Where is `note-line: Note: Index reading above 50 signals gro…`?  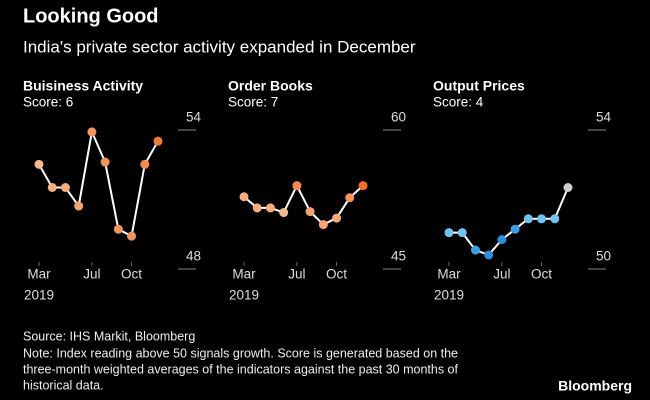 note-line: Note: Index reading above 50 signals gro… is located at coordinates (240, 353).